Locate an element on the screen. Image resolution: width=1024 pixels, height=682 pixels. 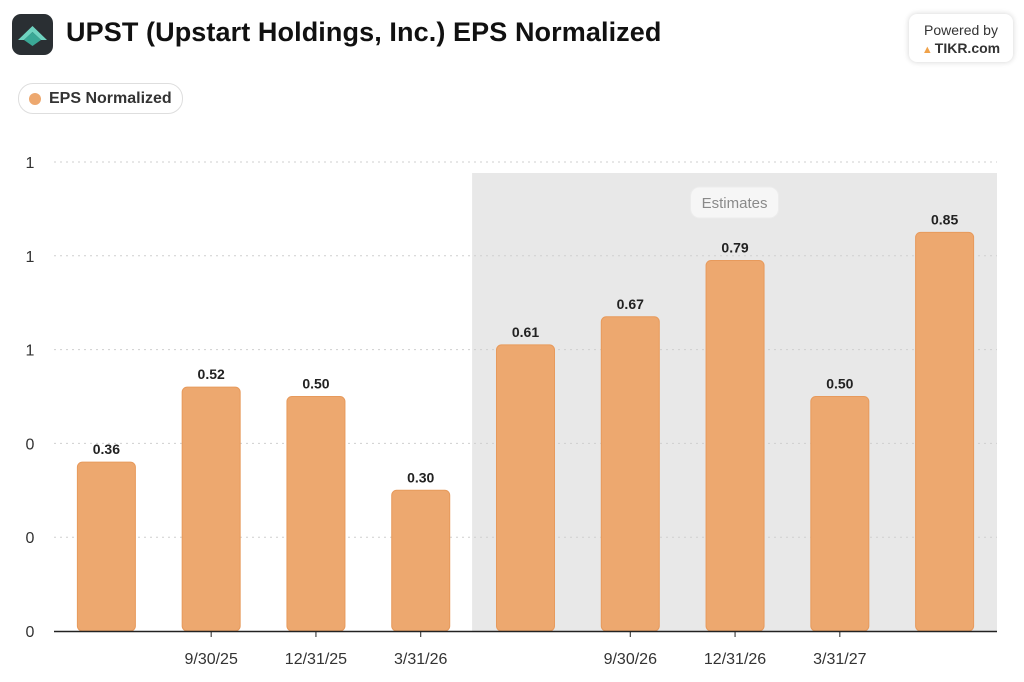
x-tick-label: 9/30/26 is located at coordinates (630, 659).